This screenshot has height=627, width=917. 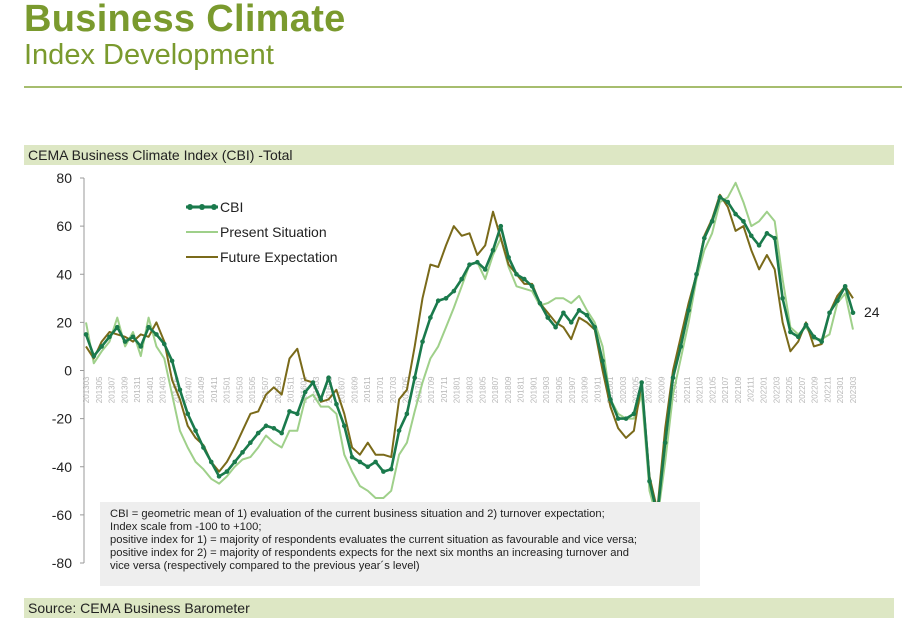 I want to click on x-tick-label: 202205, so click(x=789, y=389).